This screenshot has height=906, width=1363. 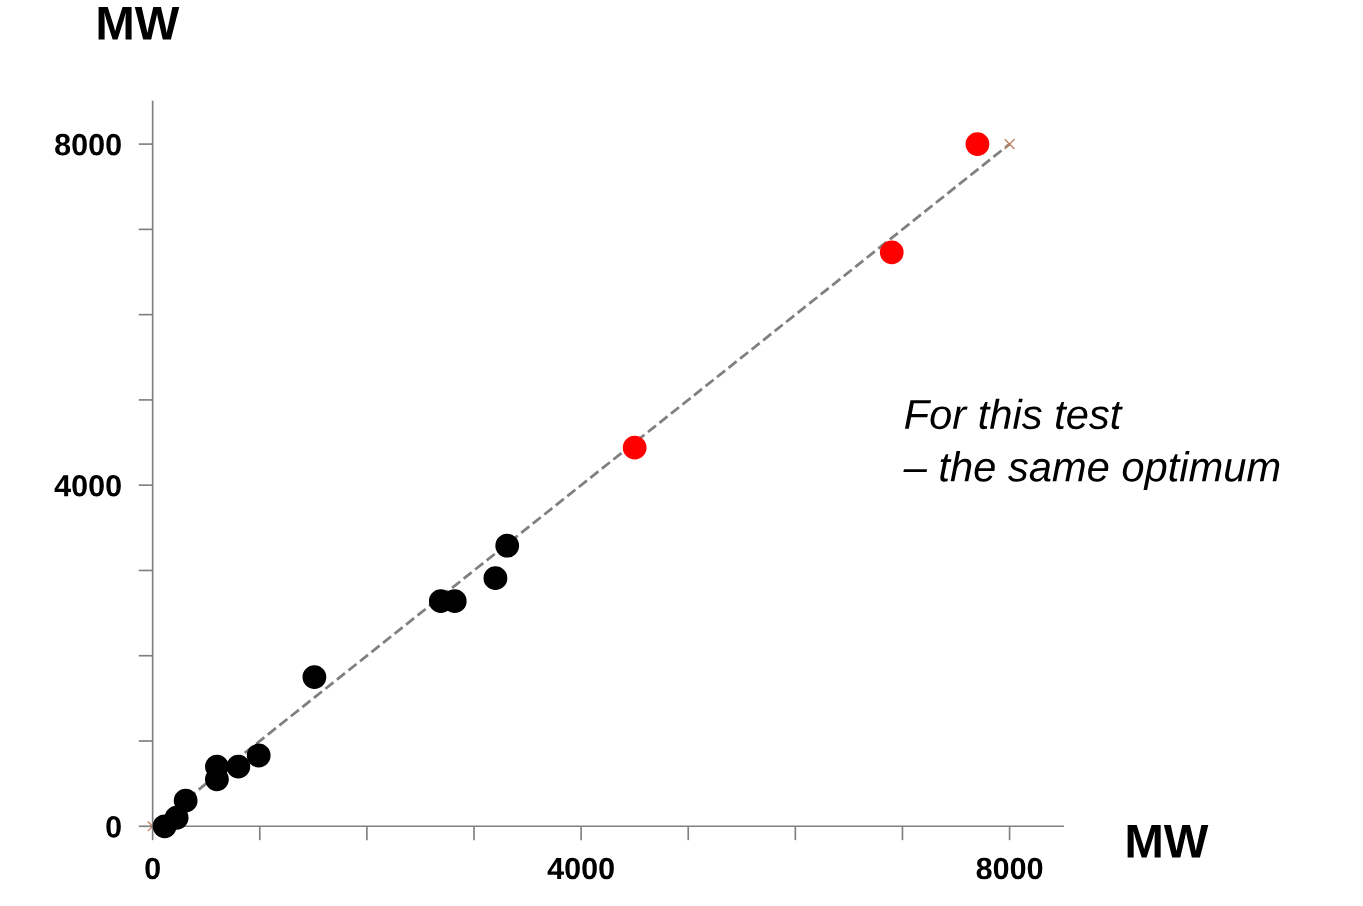 What do you see at coordinates (1009, 868) in the screenshot?
I see `x-tick-label: 8000` at bounding box center [1009, 868].